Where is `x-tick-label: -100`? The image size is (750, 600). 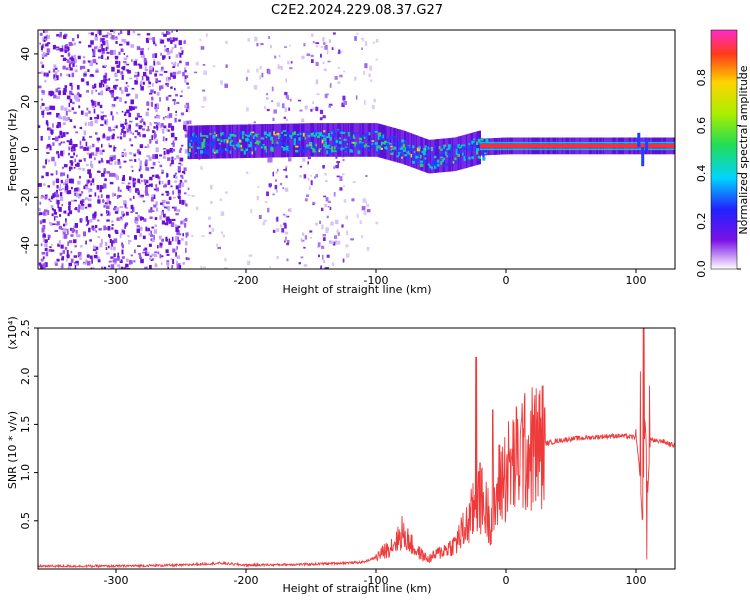
x-tick-label: -100 is located at coordinates (376, 580).